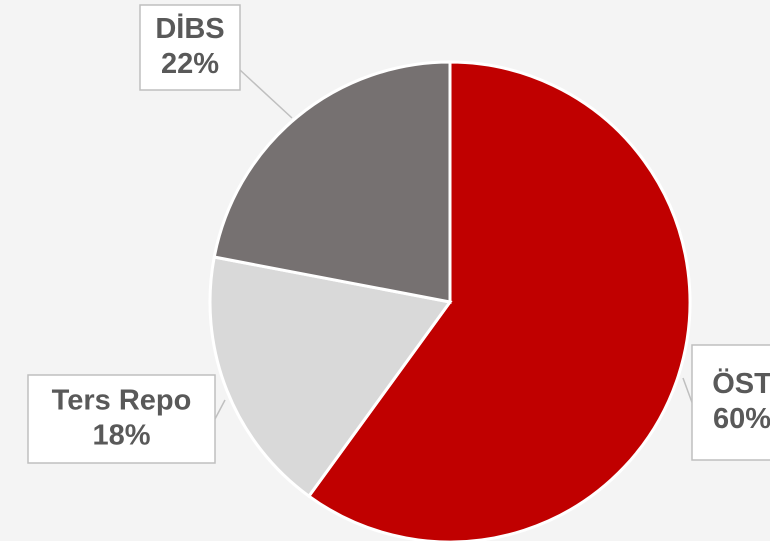 This screenshot has width=770, height=541. I want to click on value-label: 18%, so click(121, 436).